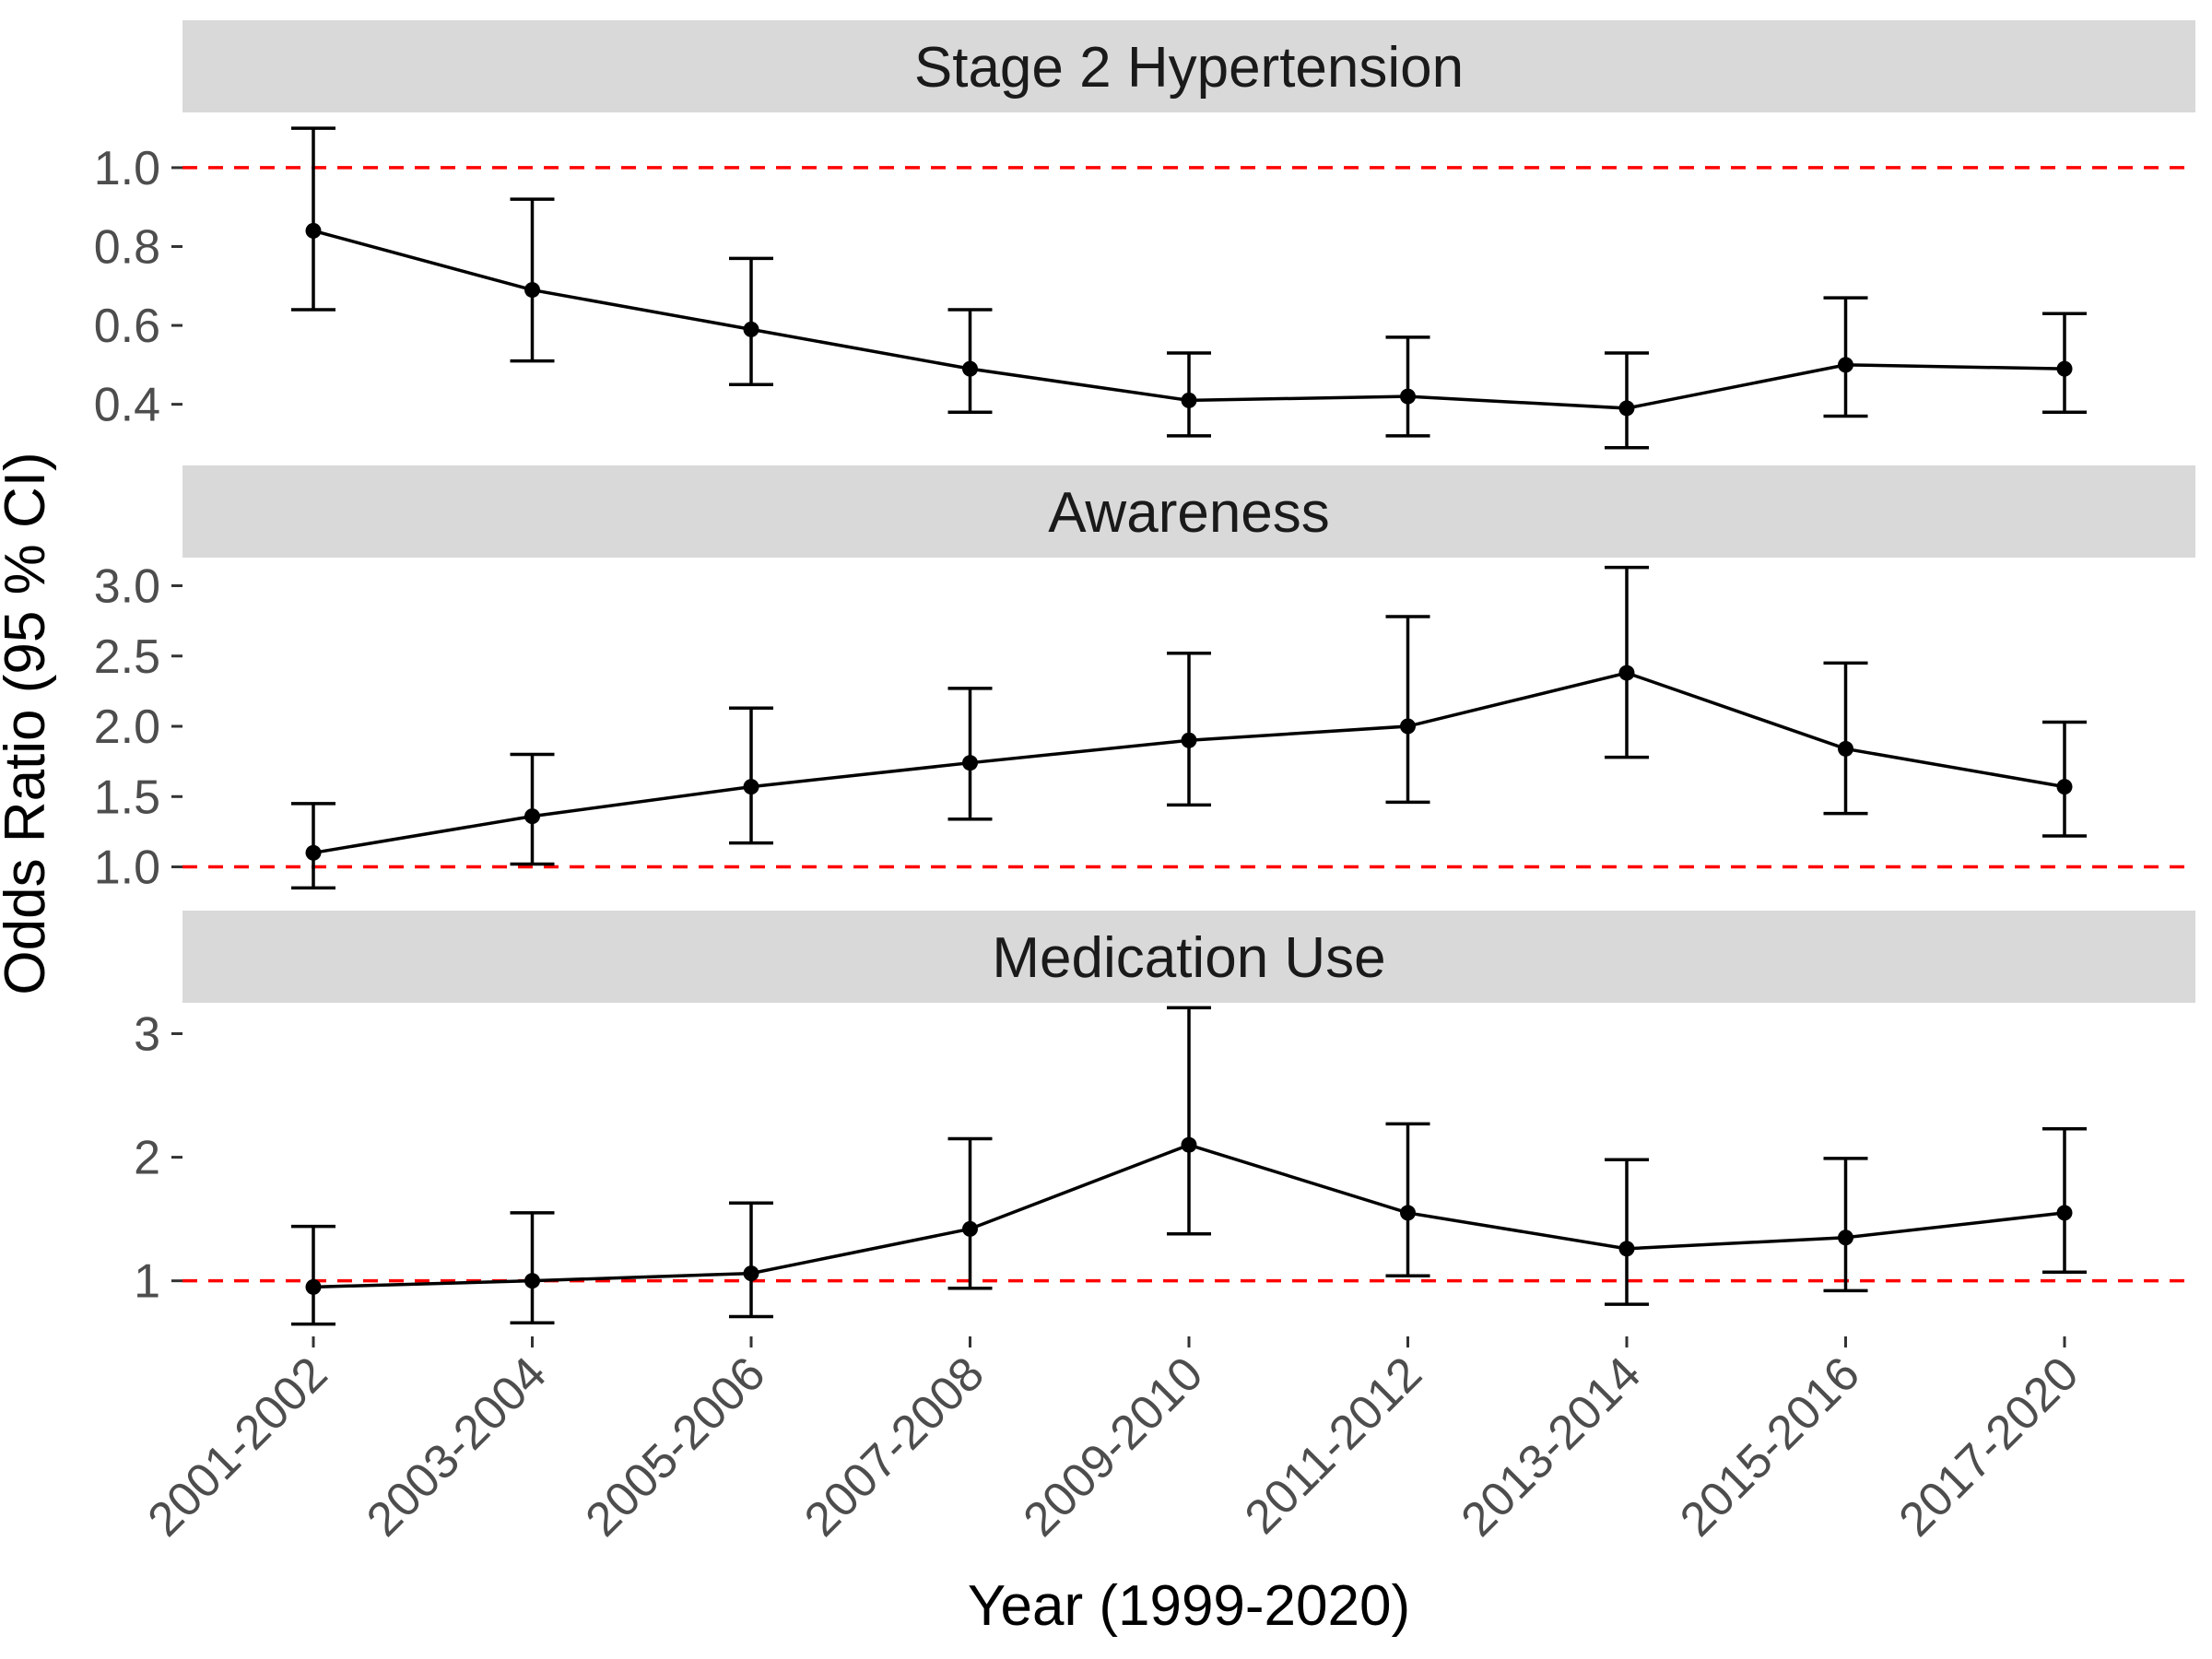 Image resolution: width=2212 pixels, height=1659 pixels. I want to click on panel-title: Medication Use, so click(1188, 958).